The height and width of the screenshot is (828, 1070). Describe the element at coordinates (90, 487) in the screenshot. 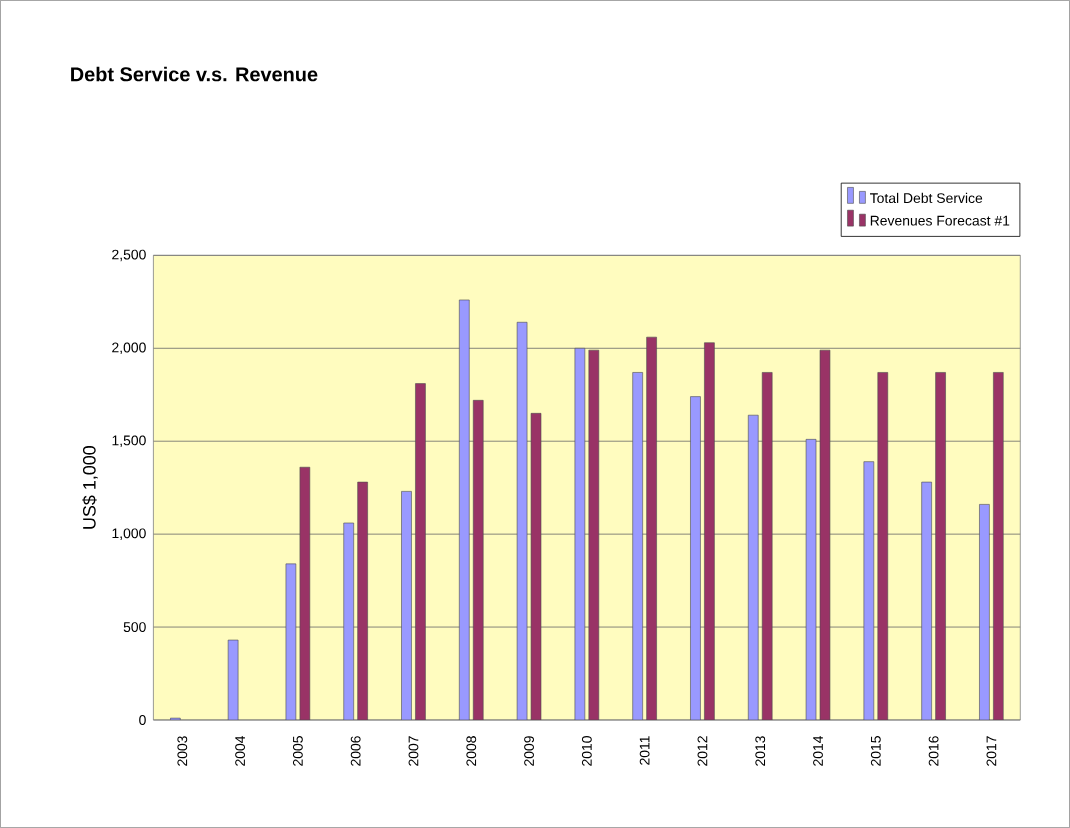

I see `y-axis-title: US$ 1,000` at that location.